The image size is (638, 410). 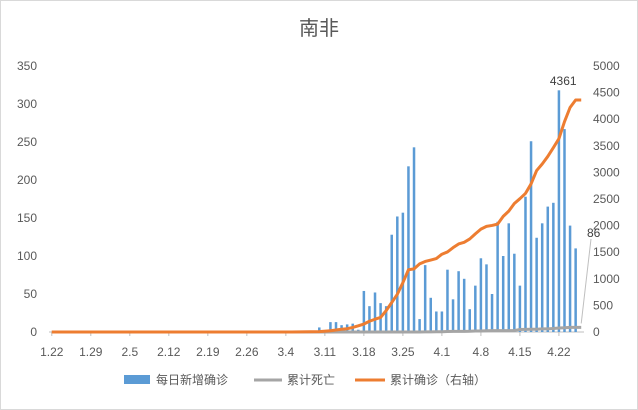 I want to click on x-tick-label: 2.26, so click(x=247, y=352).